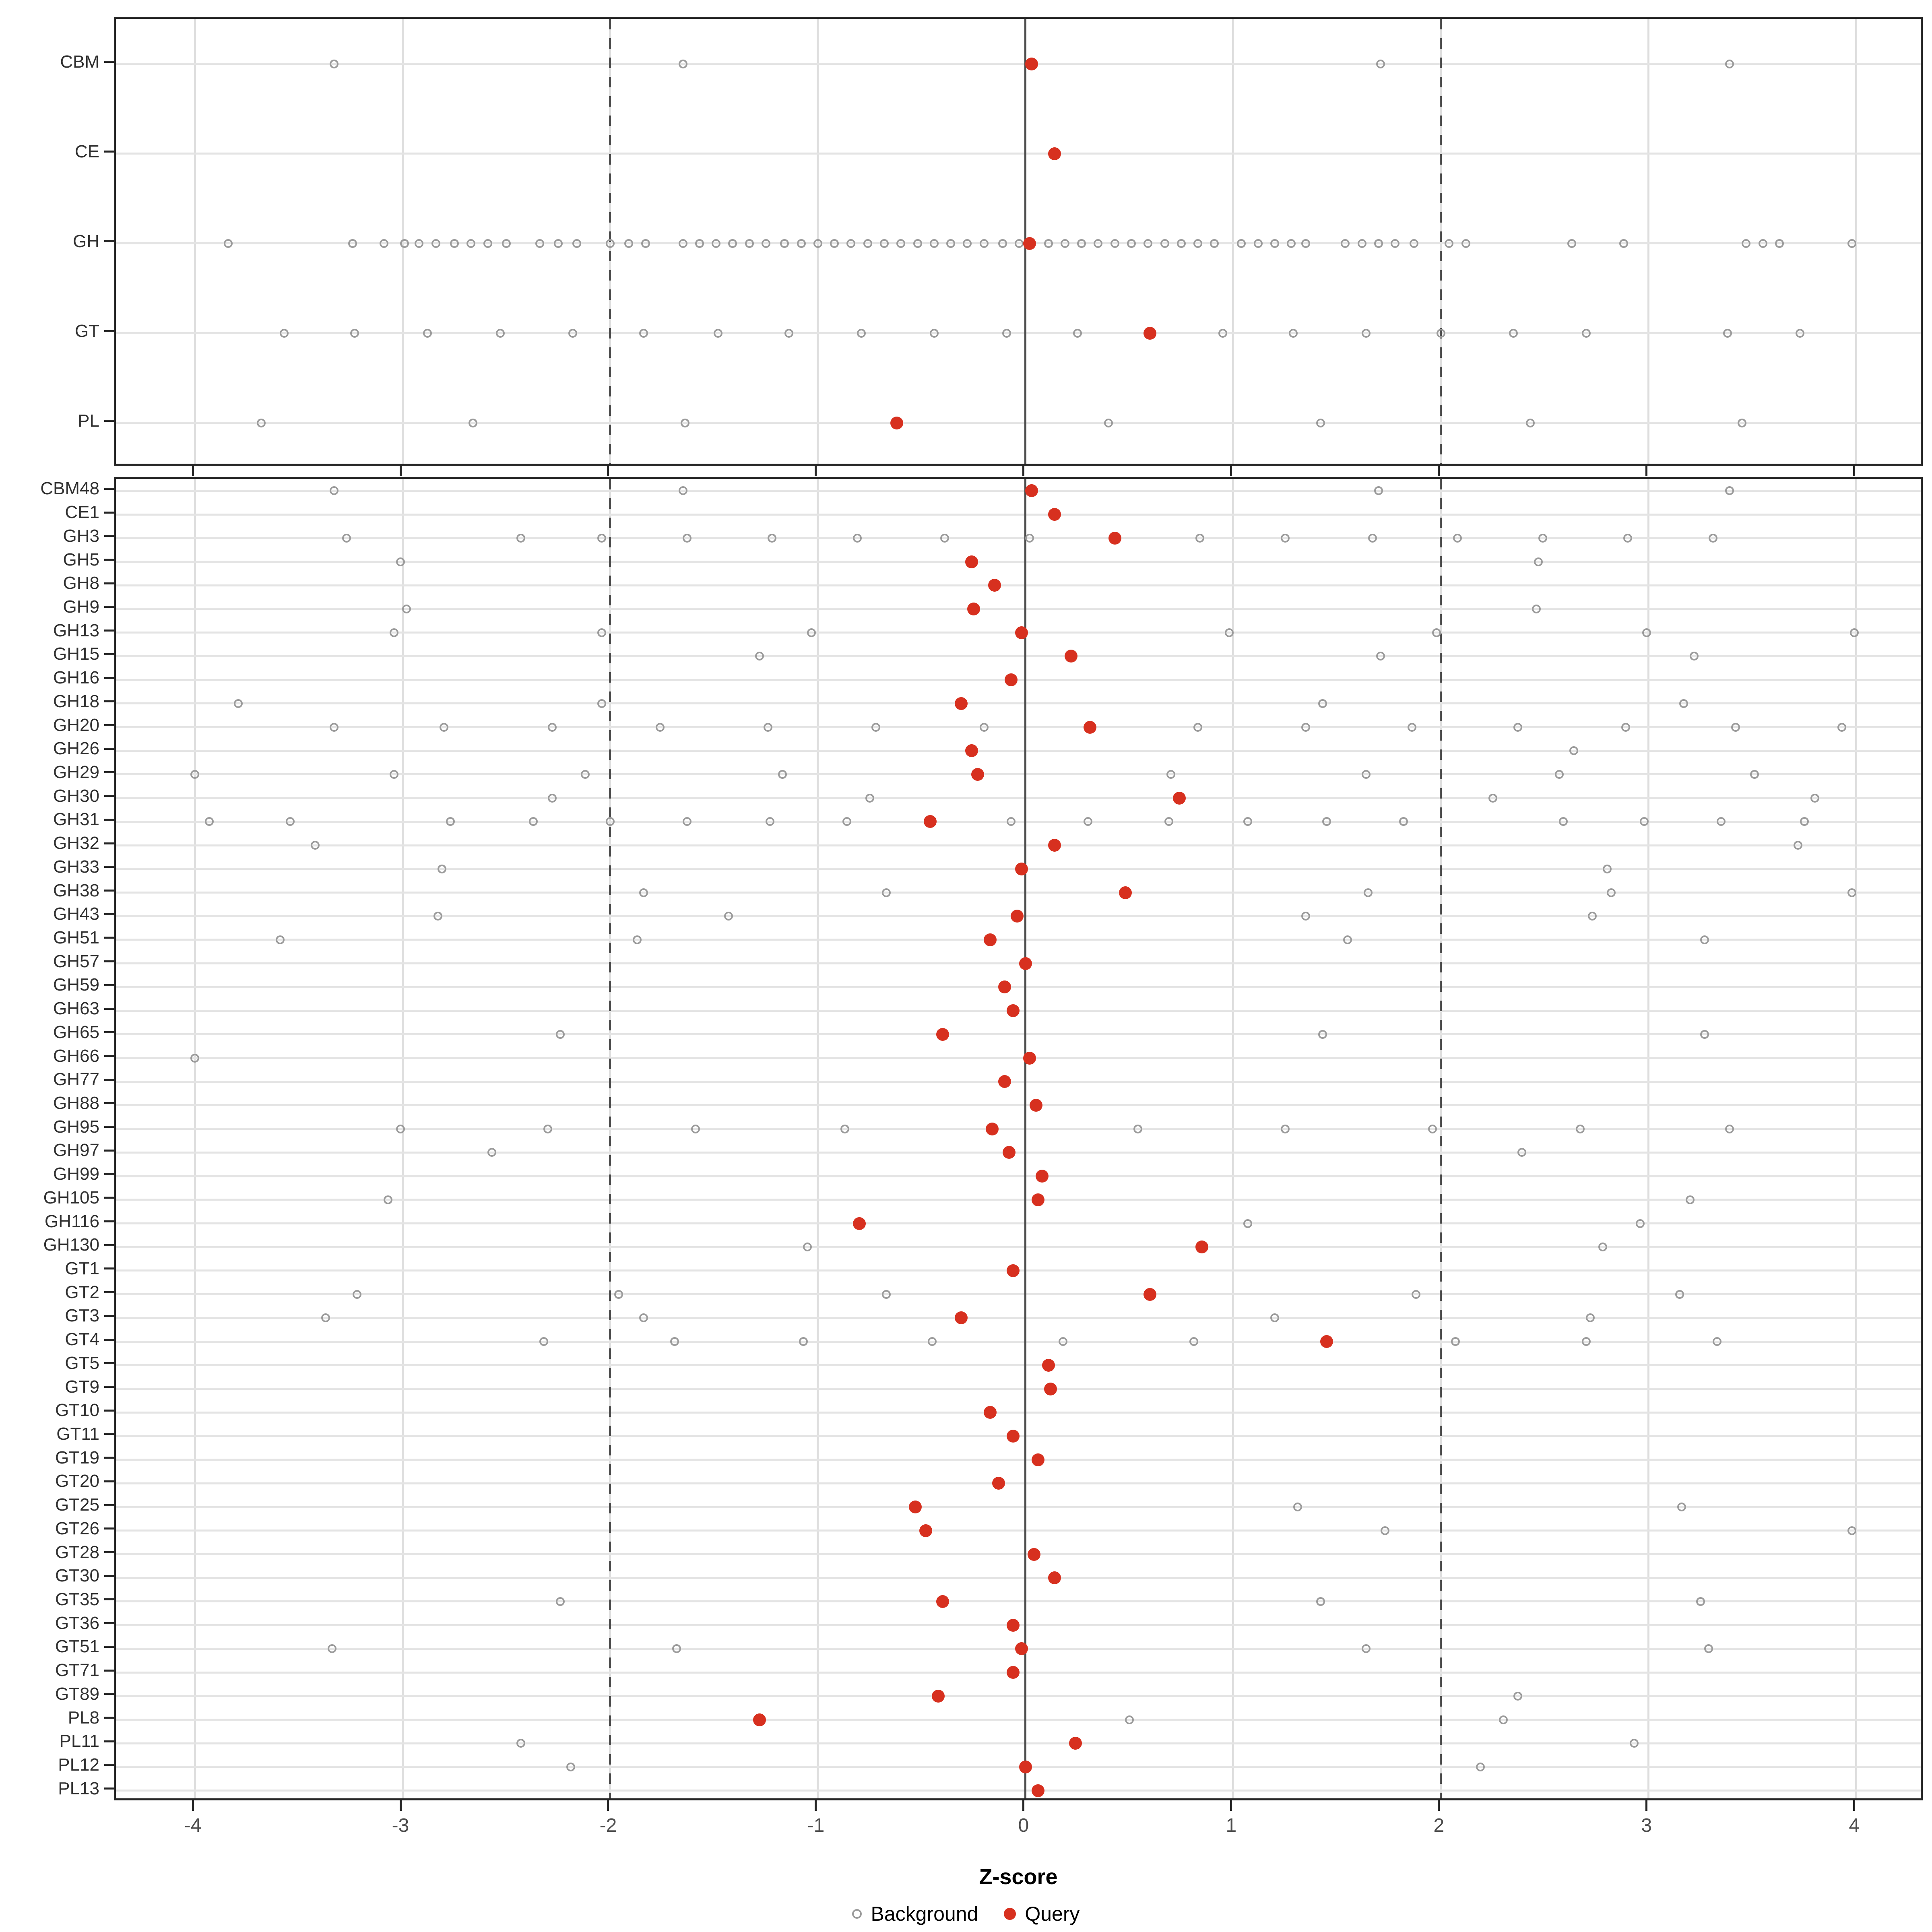  Describe the element at coordinates (81, 583) in the screenshot. I see `y-axis-label: GH8` at that location.